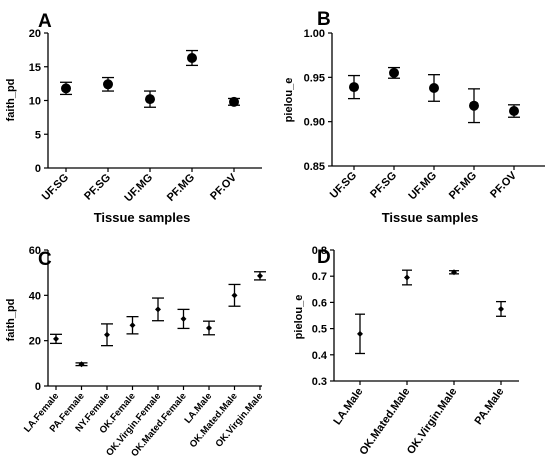 The width and height of the screenshot is (550, 467). I want to click on y-tick-label: 0.6, so click(319, 303).